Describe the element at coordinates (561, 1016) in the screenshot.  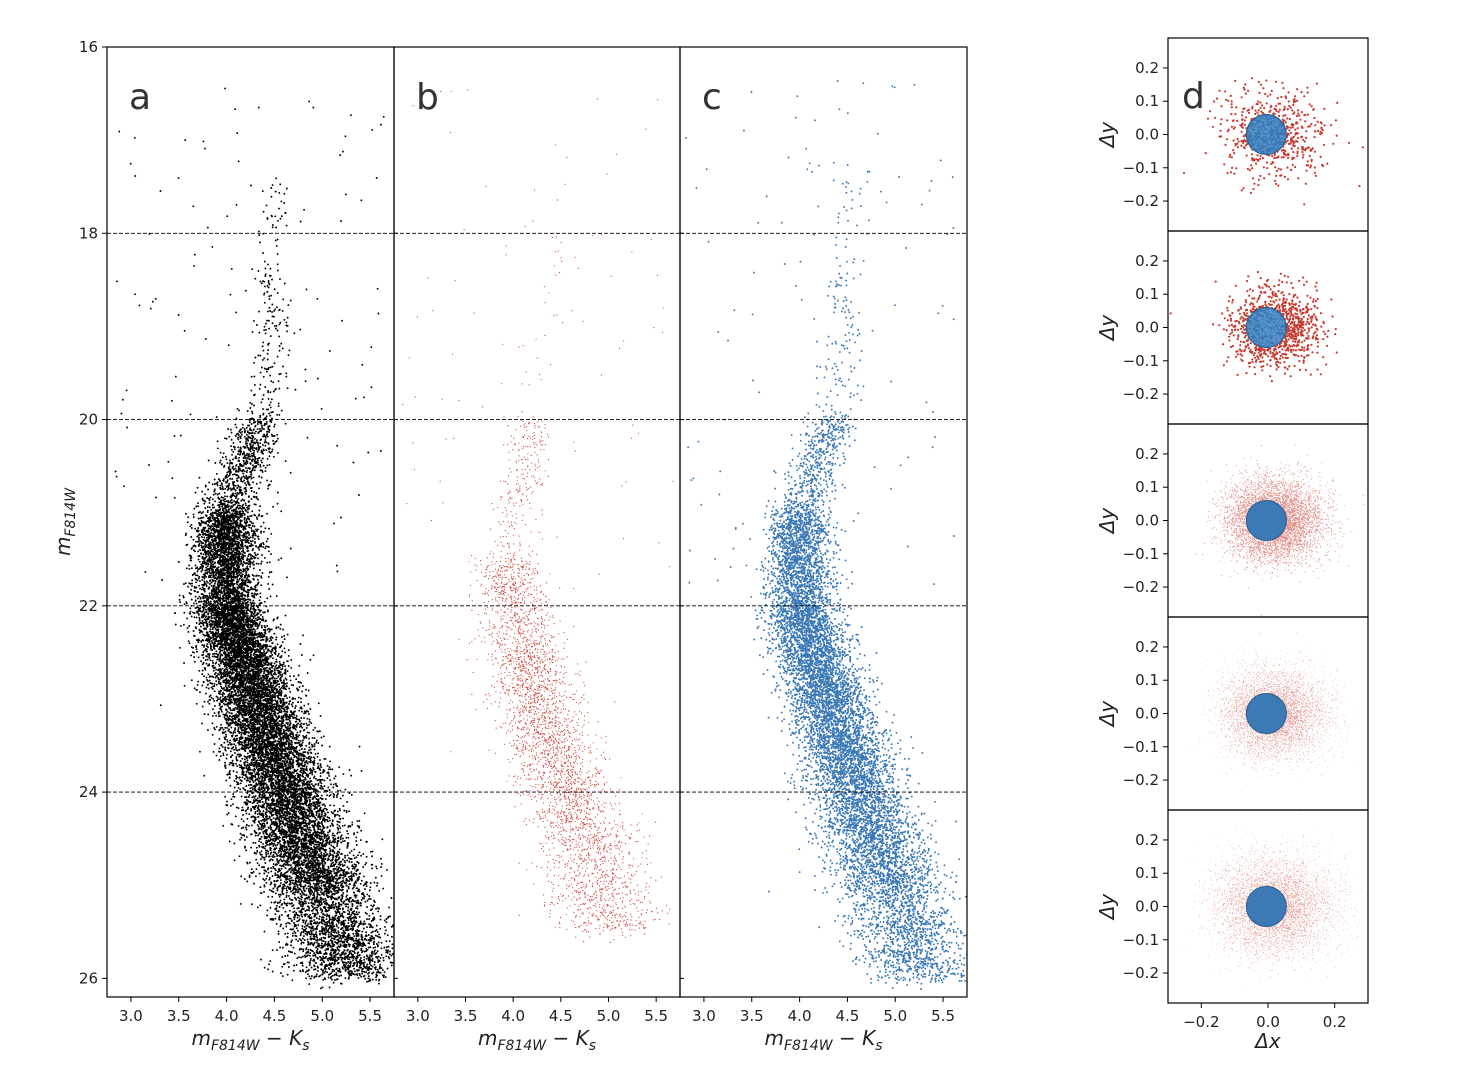
I see `panel-b-xtick-label: 4.5` at that location.